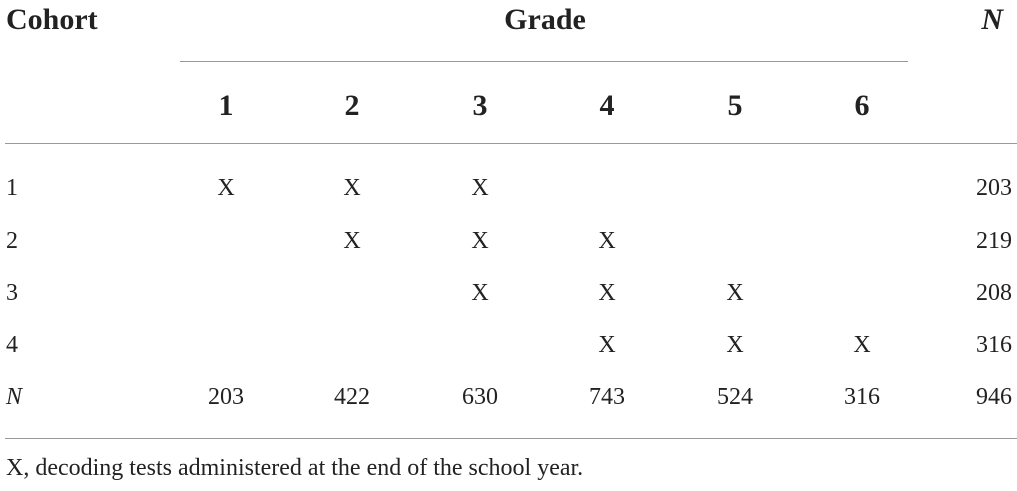 The width and height of the screenshot is (1017, 491). Describe the element at coordinates (12, 293) in the screenshot. I see `cohort-label: 3` at that location.